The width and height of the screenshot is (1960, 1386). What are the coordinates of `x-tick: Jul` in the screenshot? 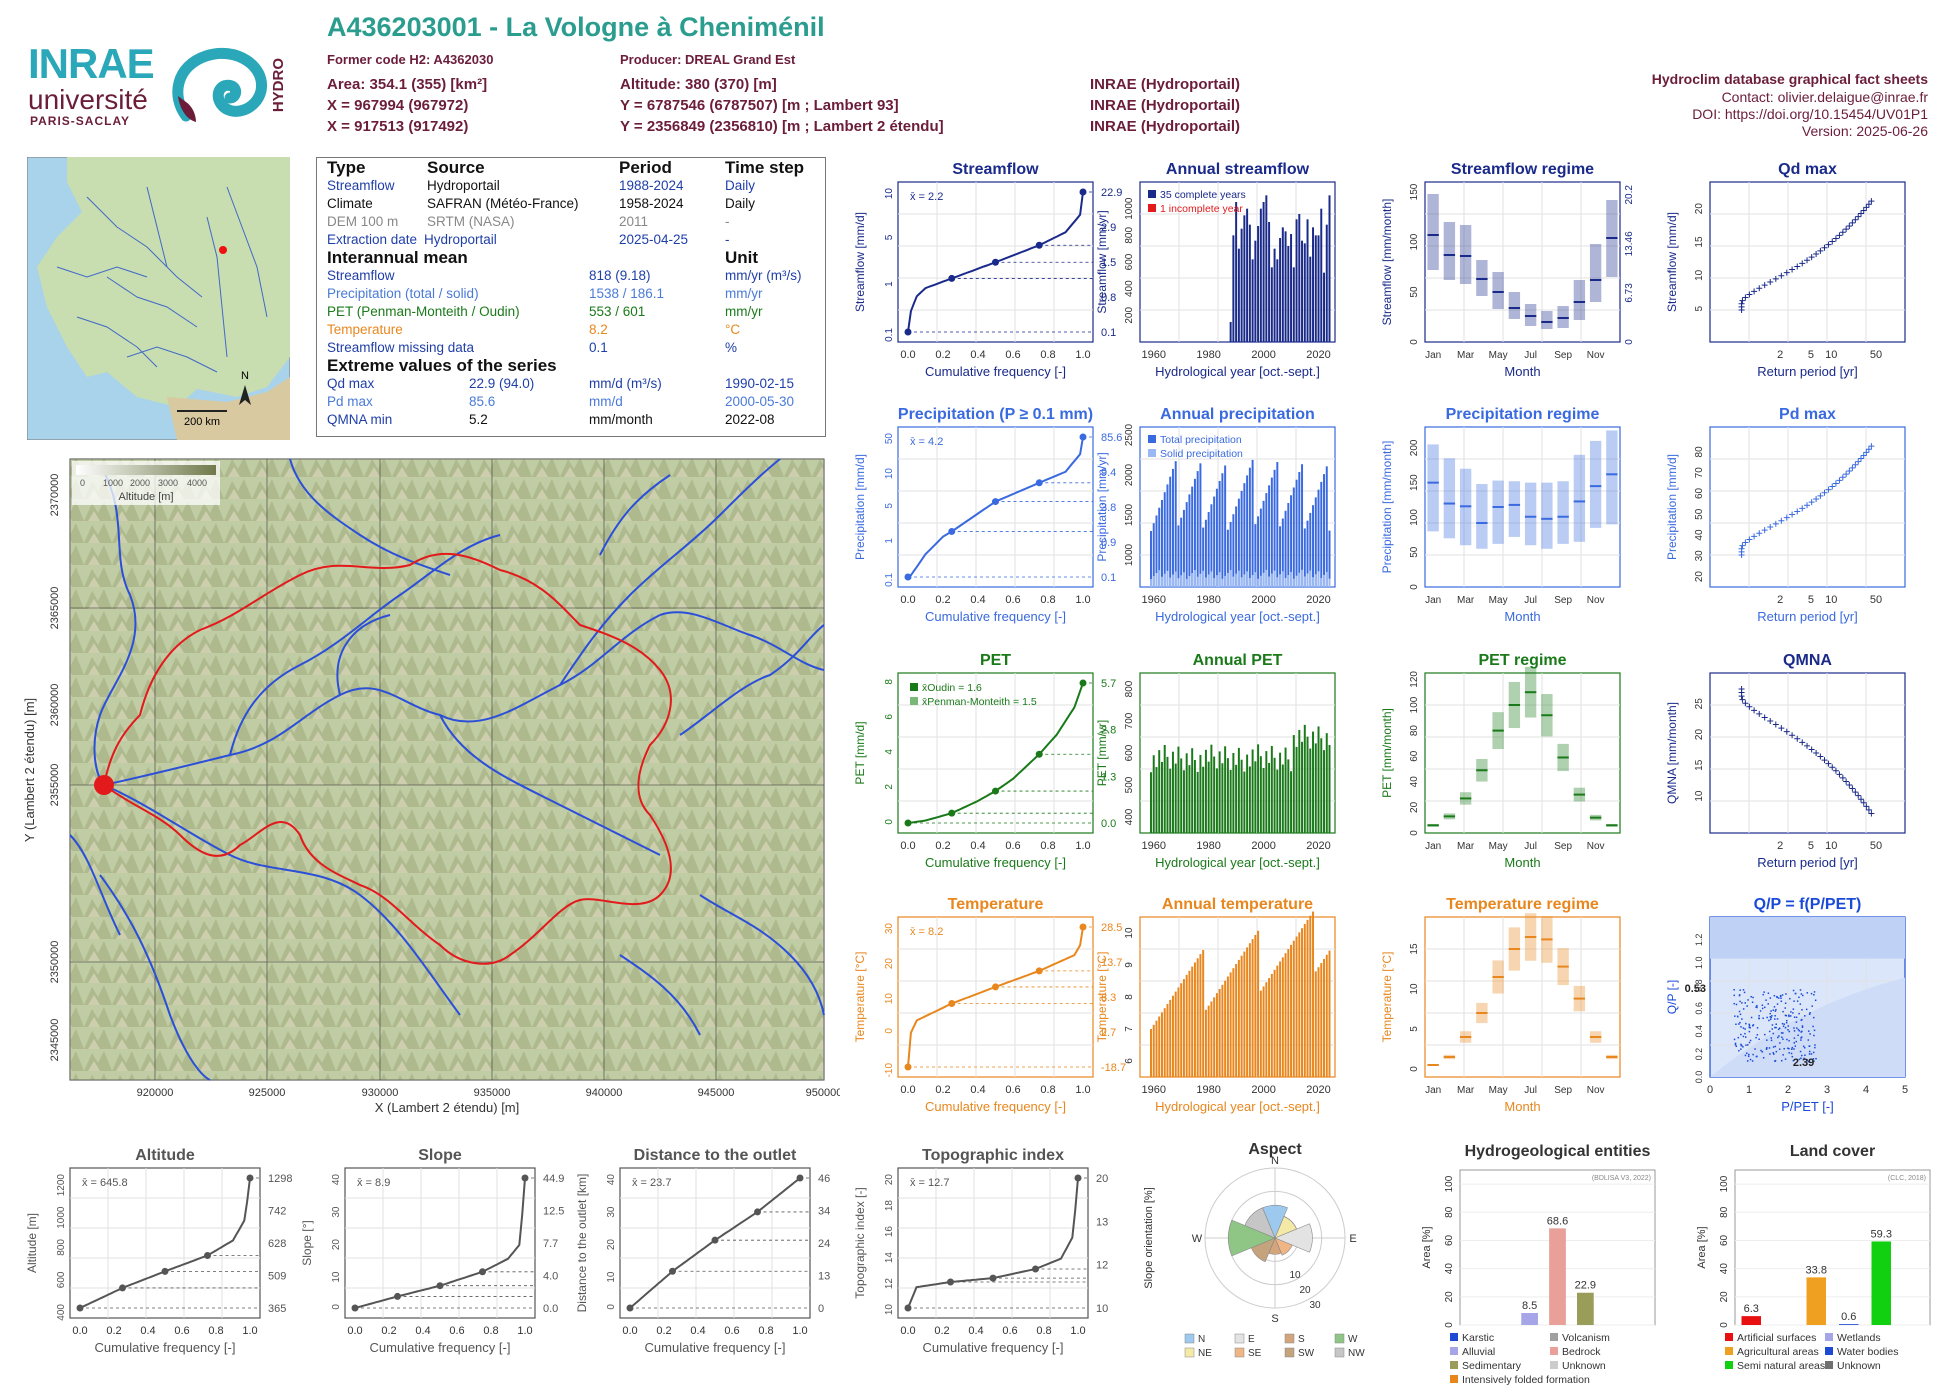 It's located at (1530, 846).